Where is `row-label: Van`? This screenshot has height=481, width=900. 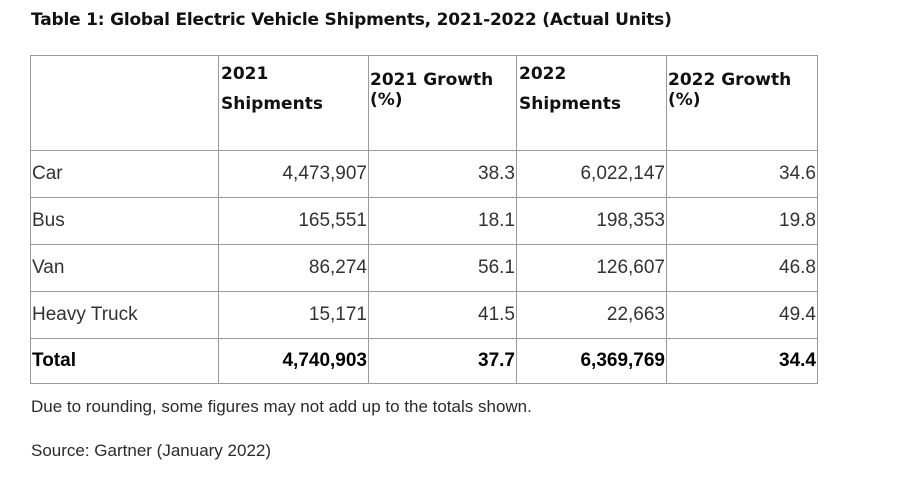
row-label: Van is located at coordinates (124, 268).